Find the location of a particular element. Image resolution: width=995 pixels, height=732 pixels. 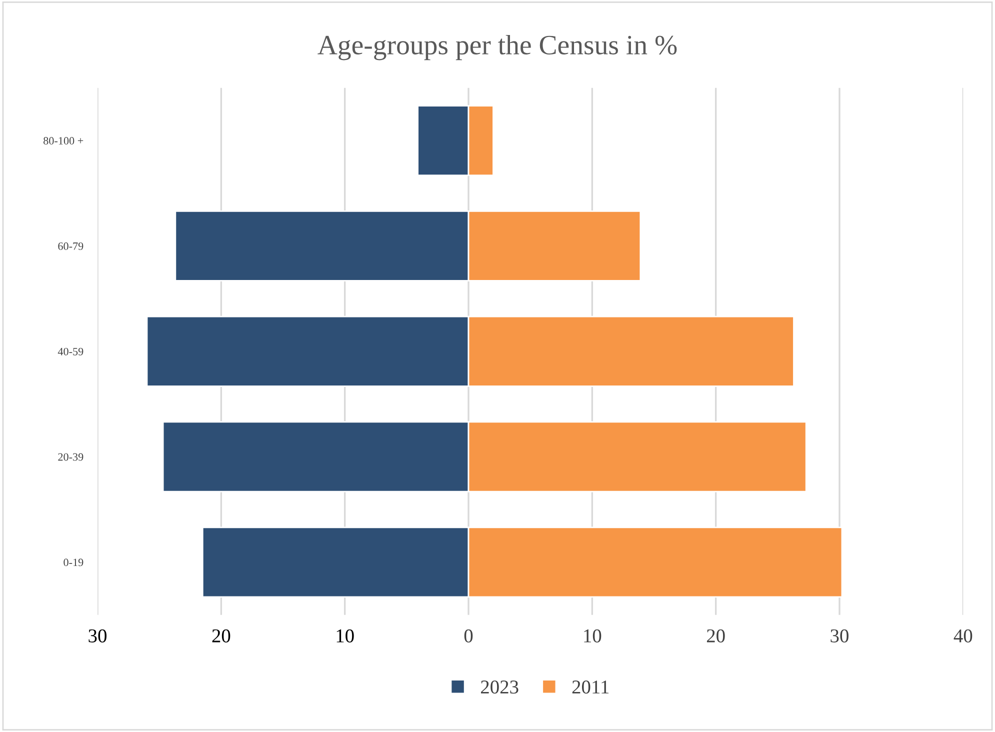

x-tick-label: 40 is located at coordinates (963, 635).